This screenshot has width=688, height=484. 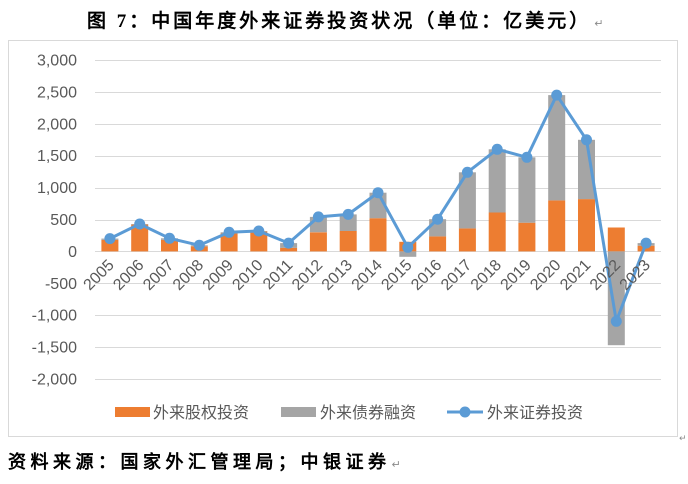 I want to click on portfolio-investment-point-2010, so click(x=259, y=231).